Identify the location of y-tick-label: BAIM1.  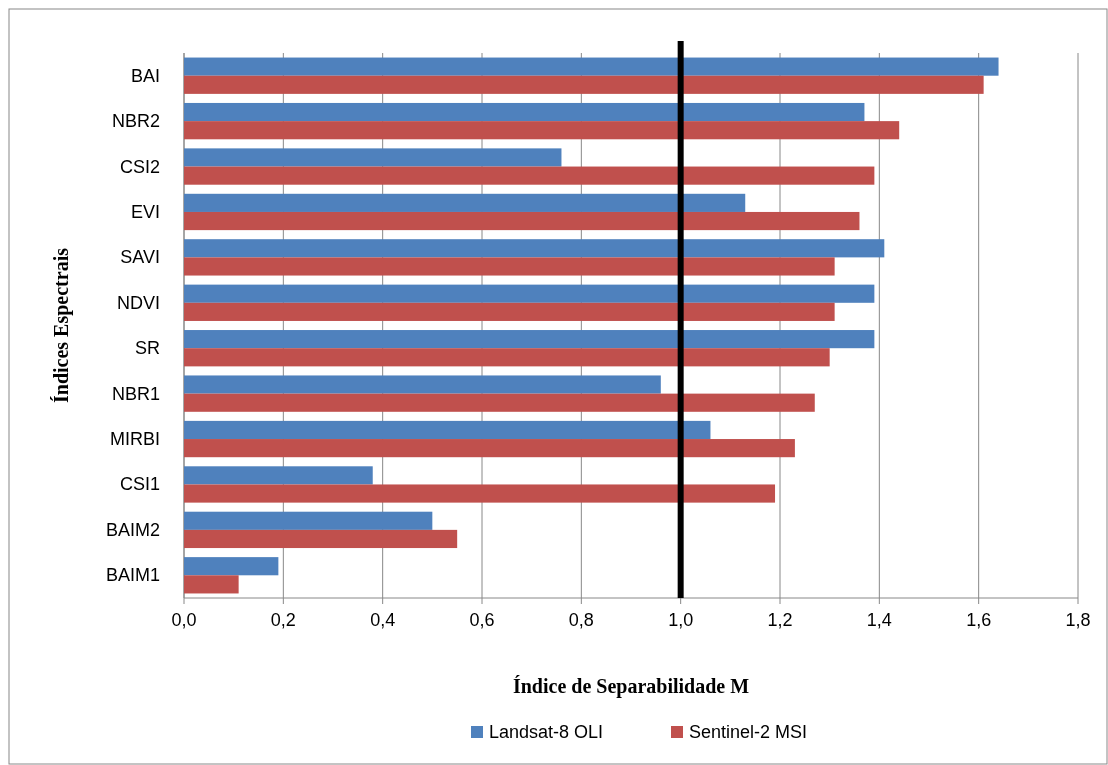
(132, 575).